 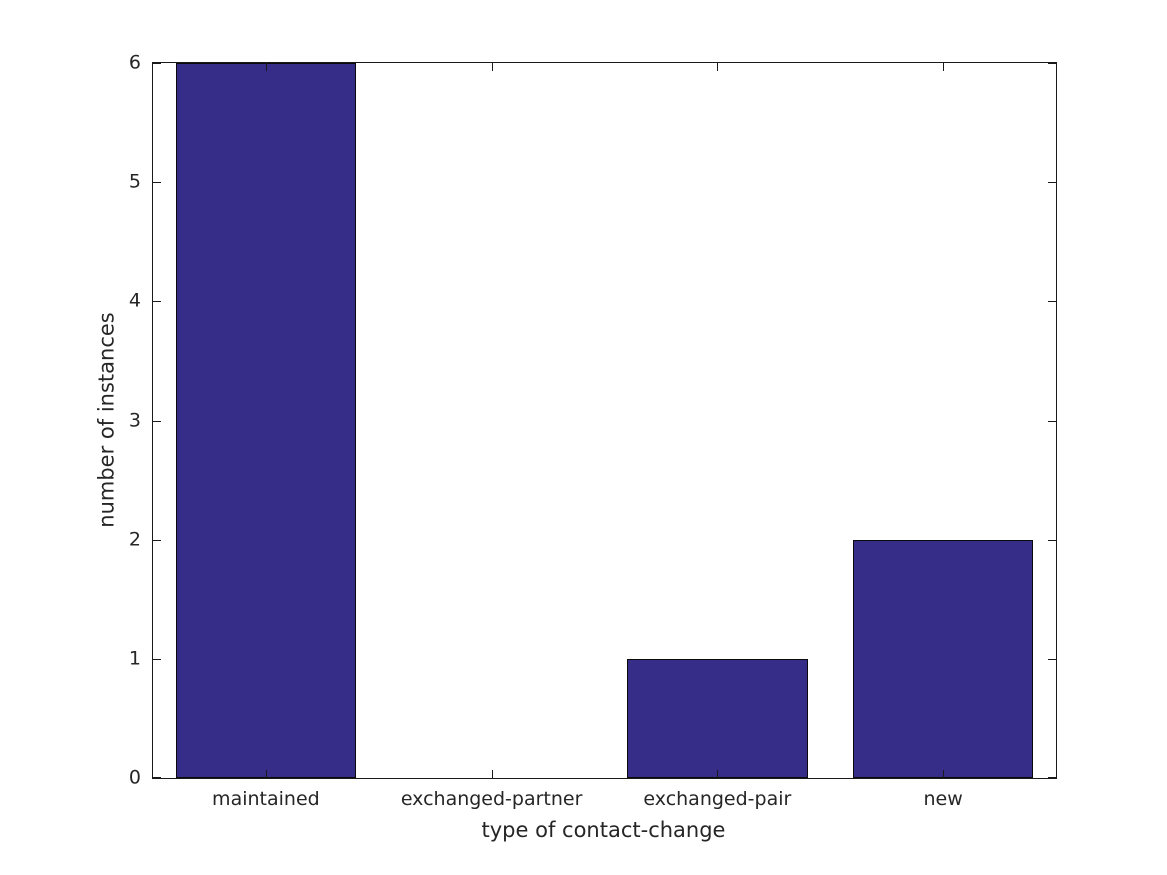 What do you see at coordinates (134, 658) in the screenshot?
I see `y-tick-label: 1` at bounding box center [134, 658].